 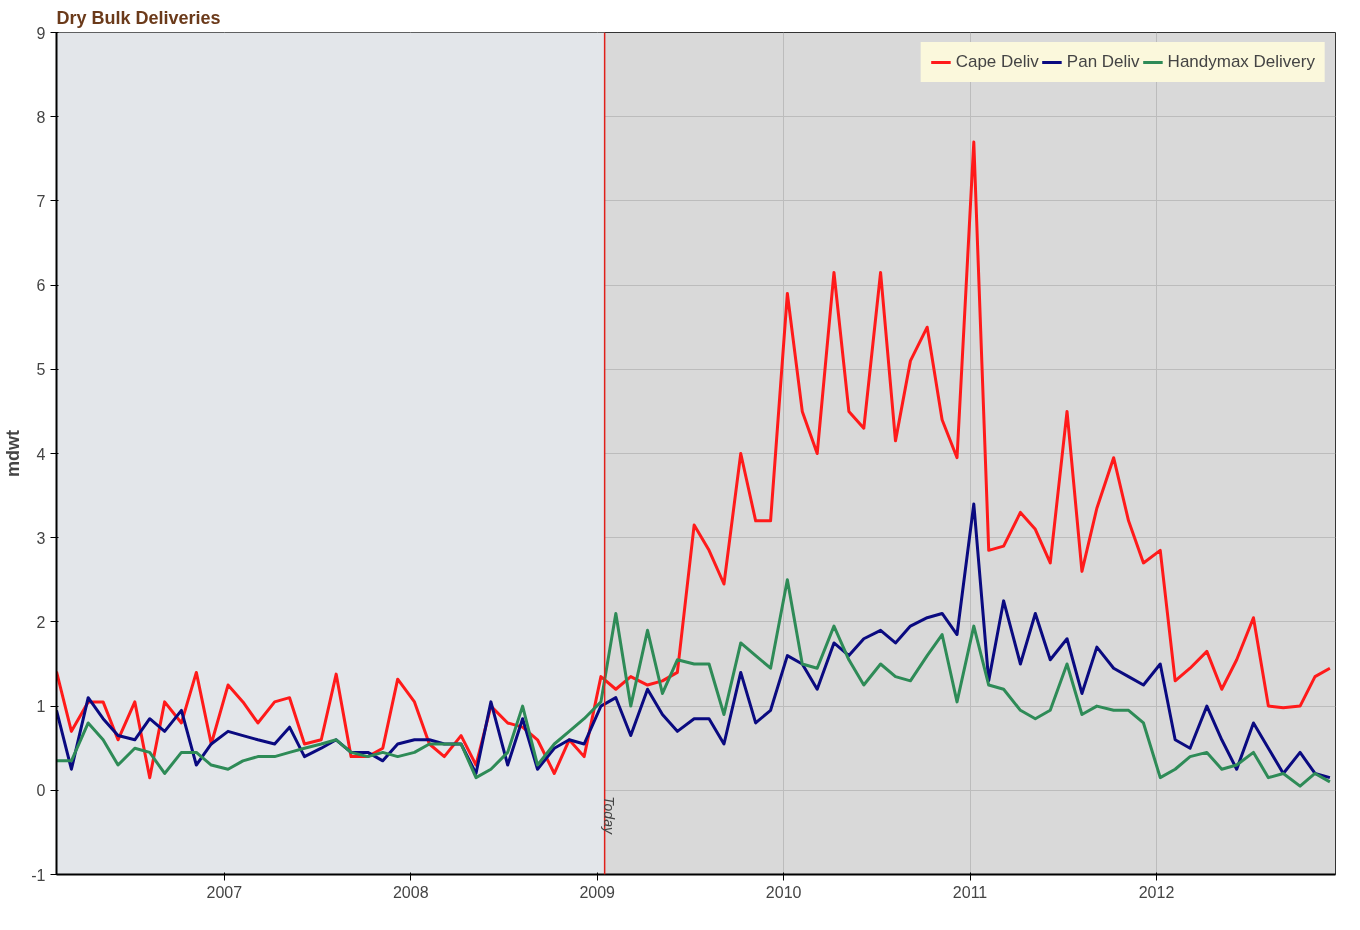 I want to click on y-tick-label: 7, so click(x=41, y=201).